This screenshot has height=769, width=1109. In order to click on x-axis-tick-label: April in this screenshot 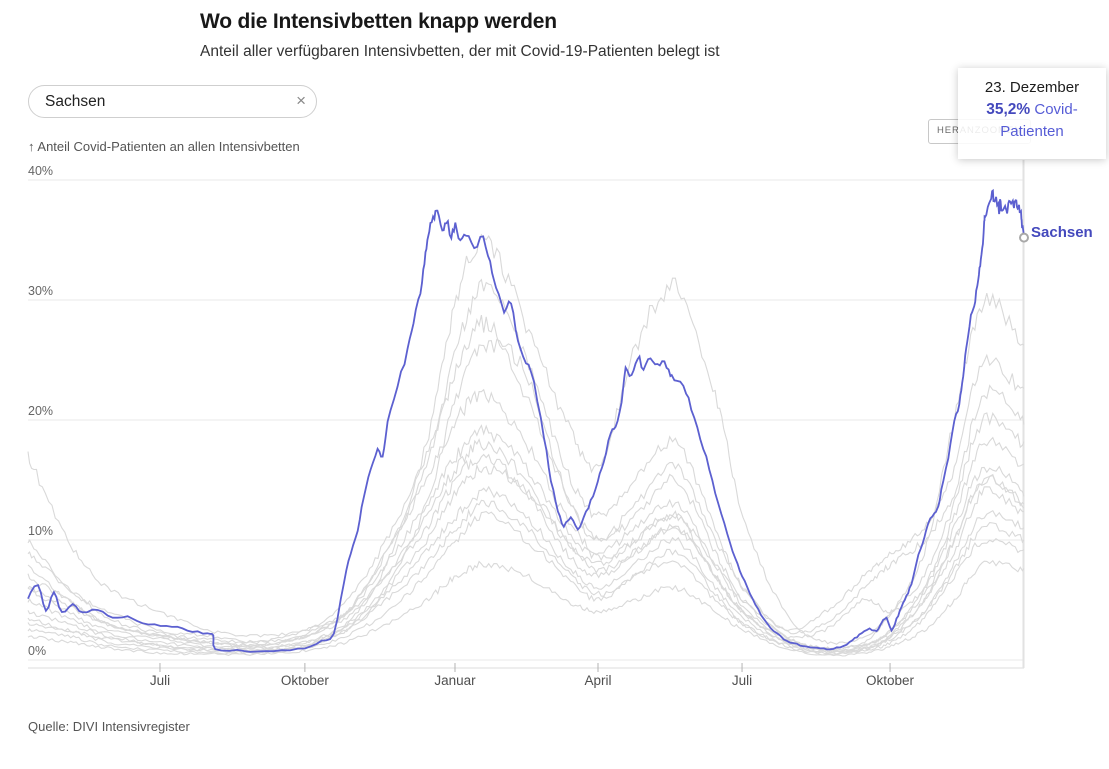, I will do `click(598, 680)`.